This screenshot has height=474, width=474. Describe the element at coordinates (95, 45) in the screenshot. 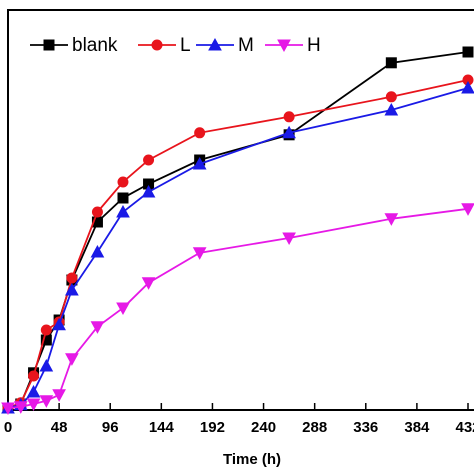

I see `legend-label: blank` at that location.